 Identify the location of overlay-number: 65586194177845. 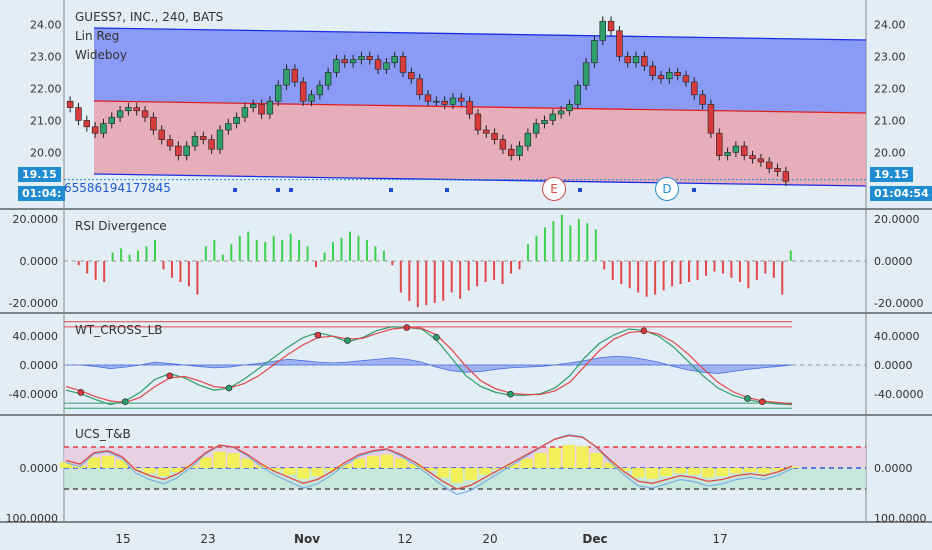
(117, 188).